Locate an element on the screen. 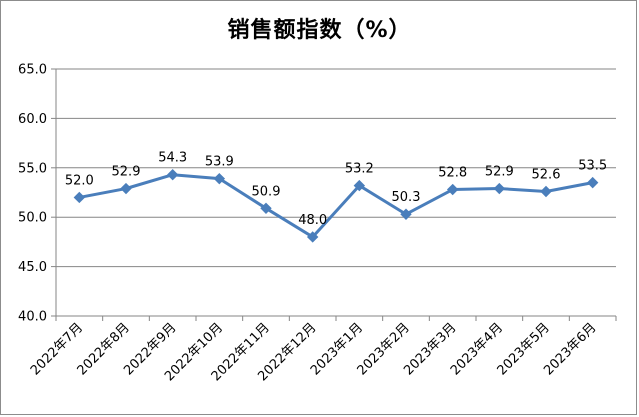 This screenshot has width=639, height=417. data-label: 52.8 is located at coordinates (452, 173).